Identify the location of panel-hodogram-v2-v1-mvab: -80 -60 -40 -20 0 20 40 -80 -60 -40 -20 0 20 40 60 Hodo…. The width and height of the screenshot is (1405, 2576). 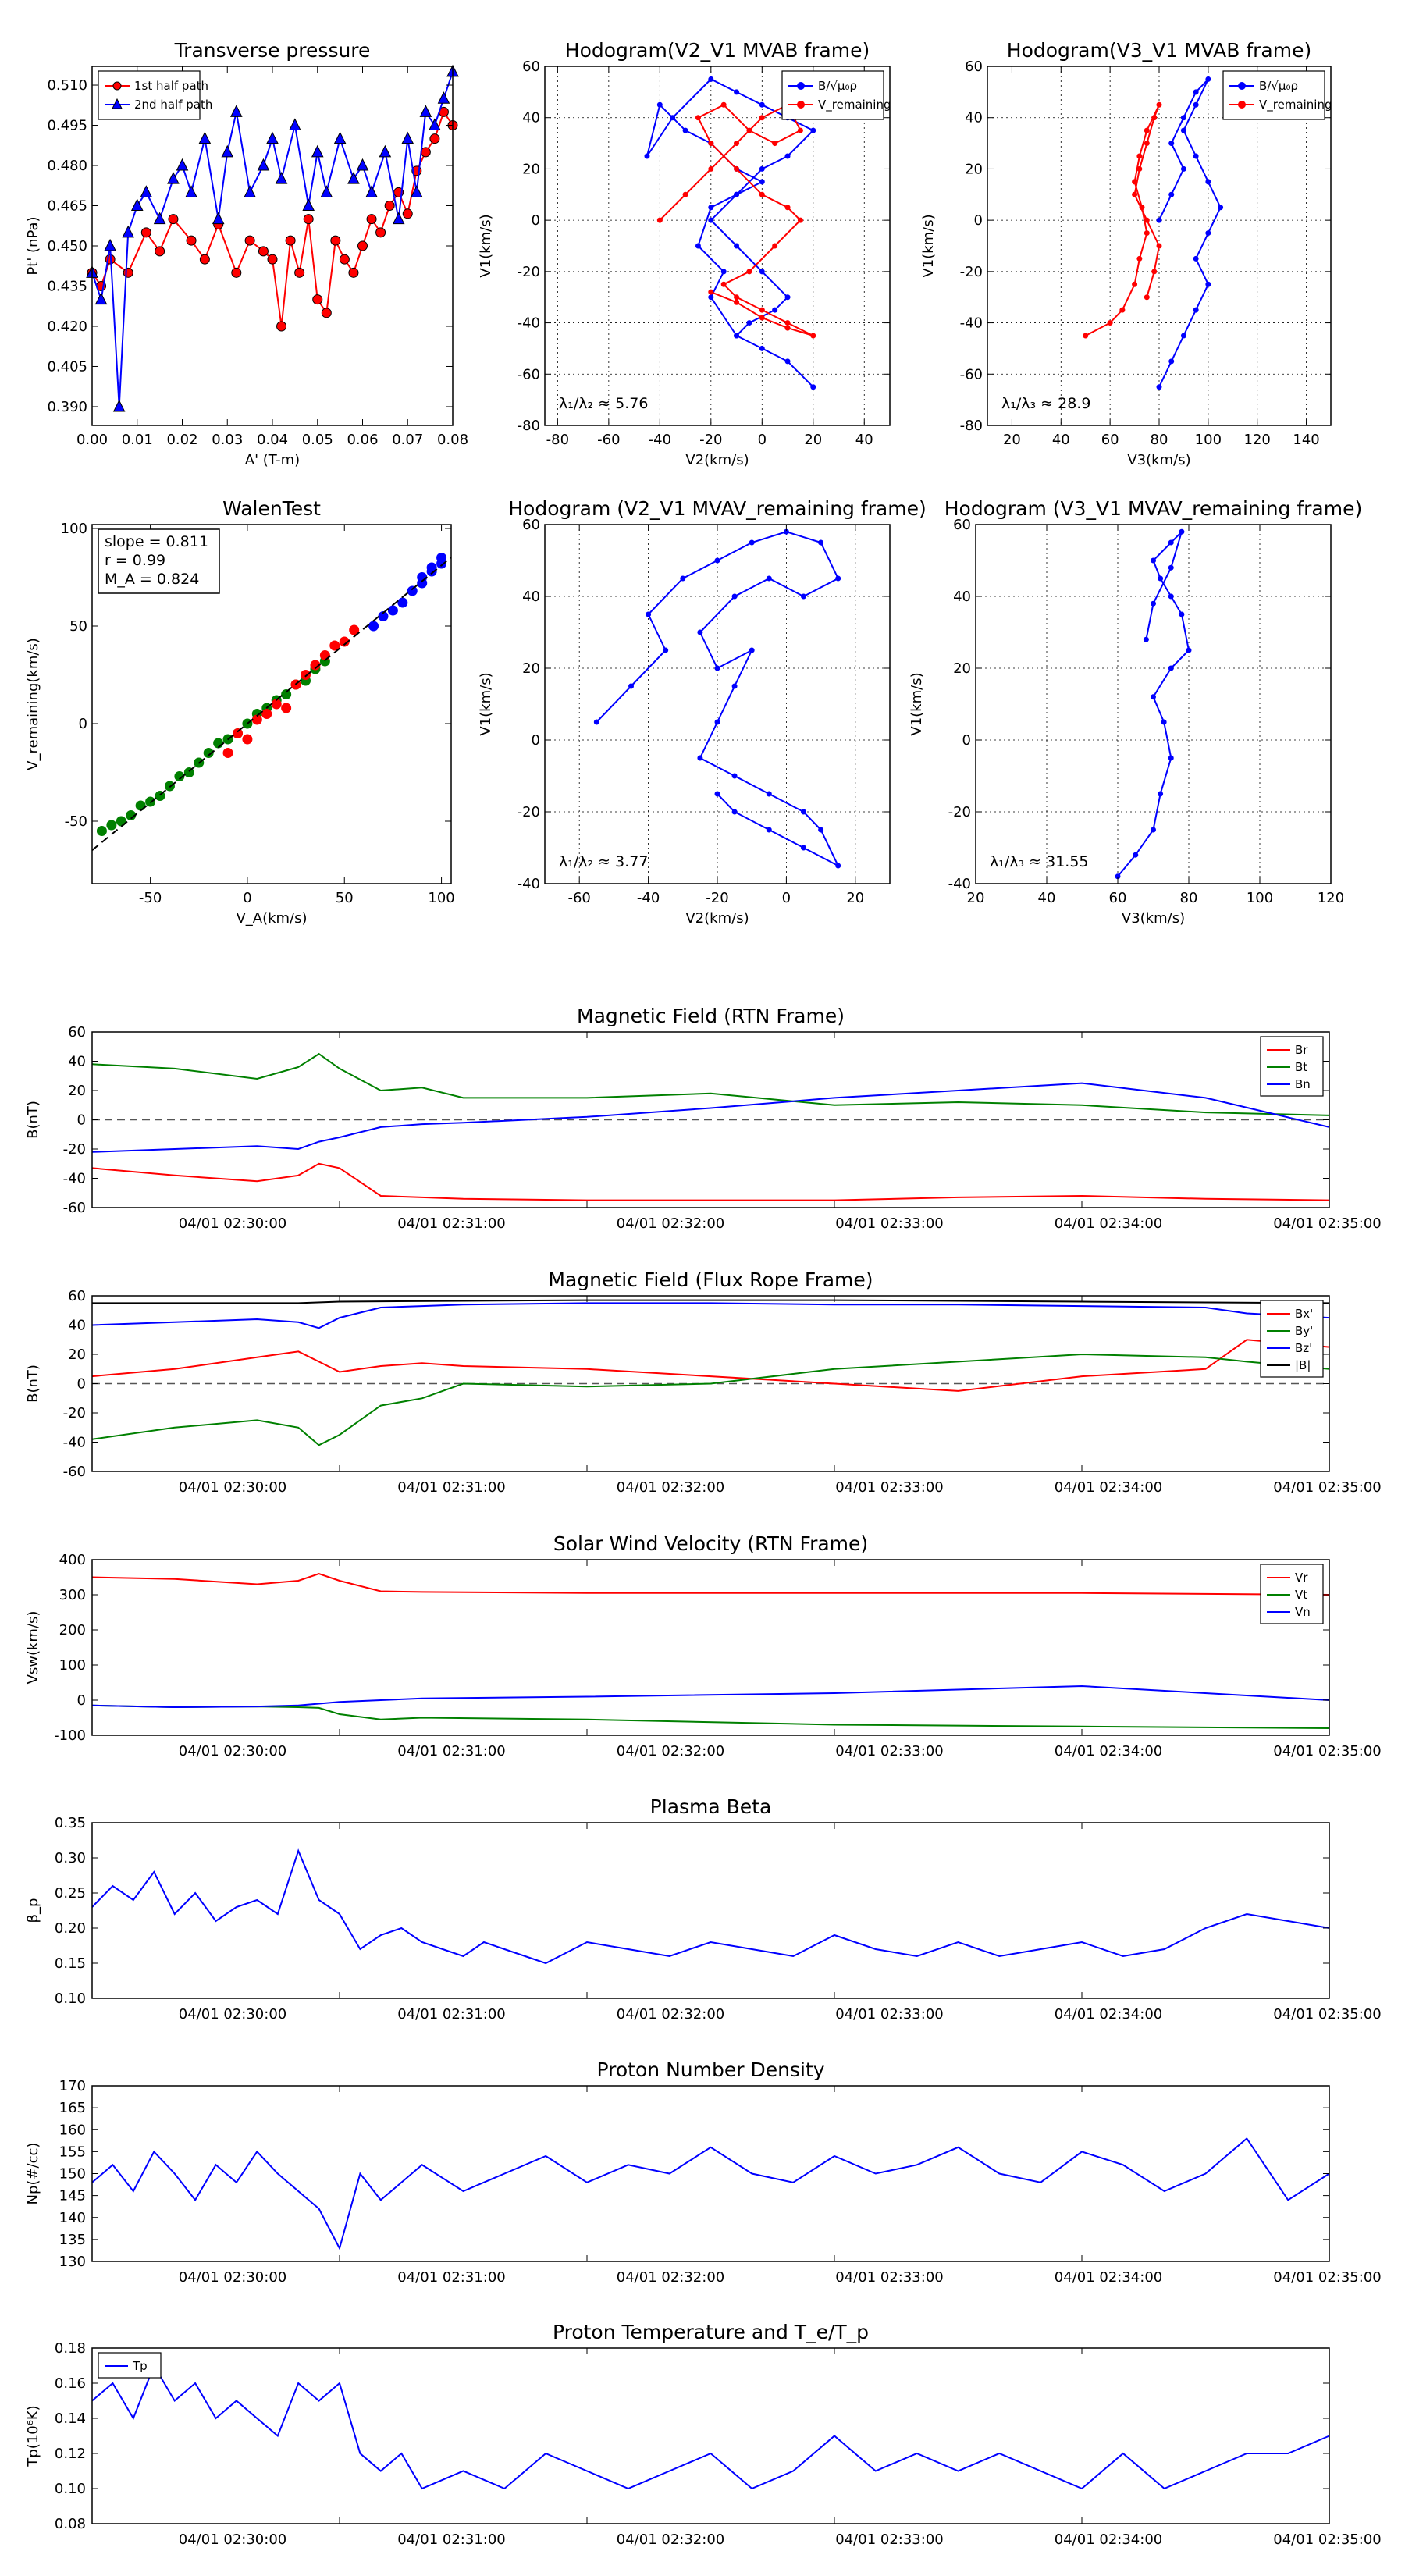
(684, 253).